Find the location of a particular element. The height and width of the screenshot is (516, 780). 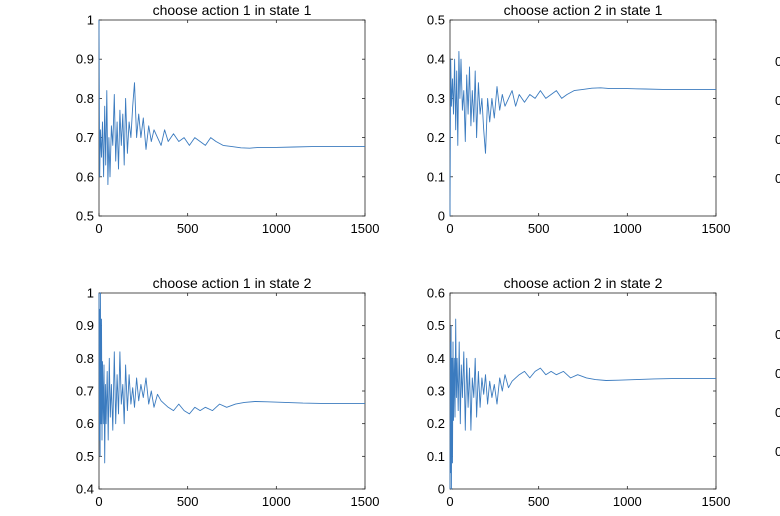

chart-title: choose action 2 in state 1 is located at coordinates (583, 10).